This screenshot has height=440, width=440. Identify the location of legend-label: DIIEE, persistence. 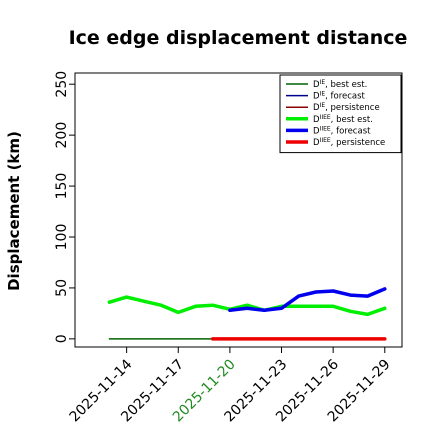
(349, 142).